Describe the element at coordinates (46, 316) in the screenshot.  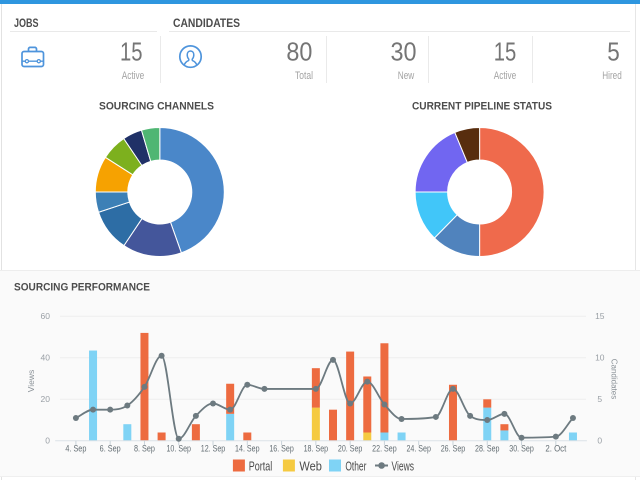
I see `svg-text: 60` at that location.